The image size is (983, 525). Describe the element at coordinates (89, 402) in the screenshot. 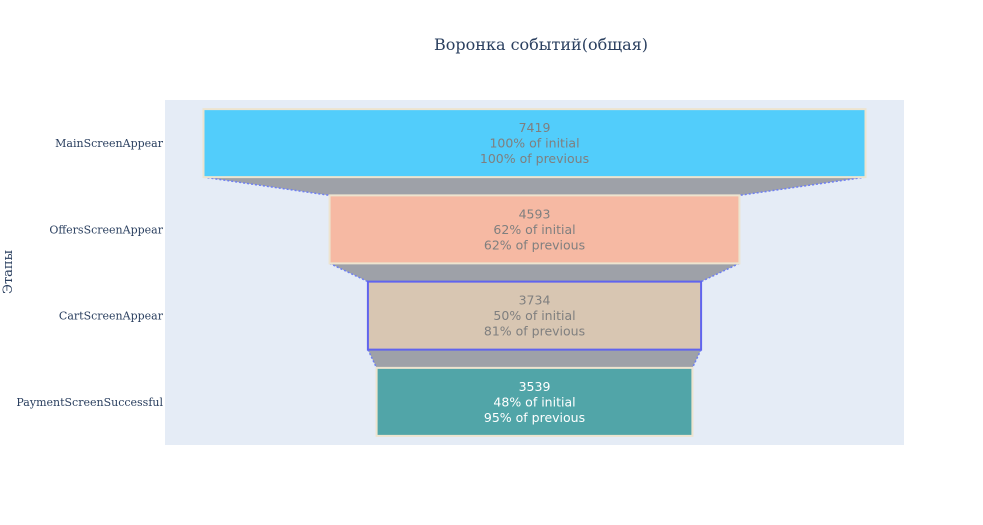

I see `stage-tick-label: PaymentScreenSuccessful` at that location.